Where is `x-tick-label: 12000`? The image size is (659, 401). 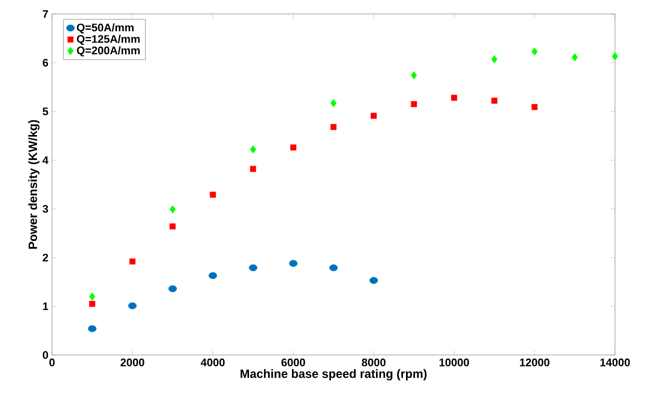
x-tick-label: 12000 is located at coordinates (535, 362).